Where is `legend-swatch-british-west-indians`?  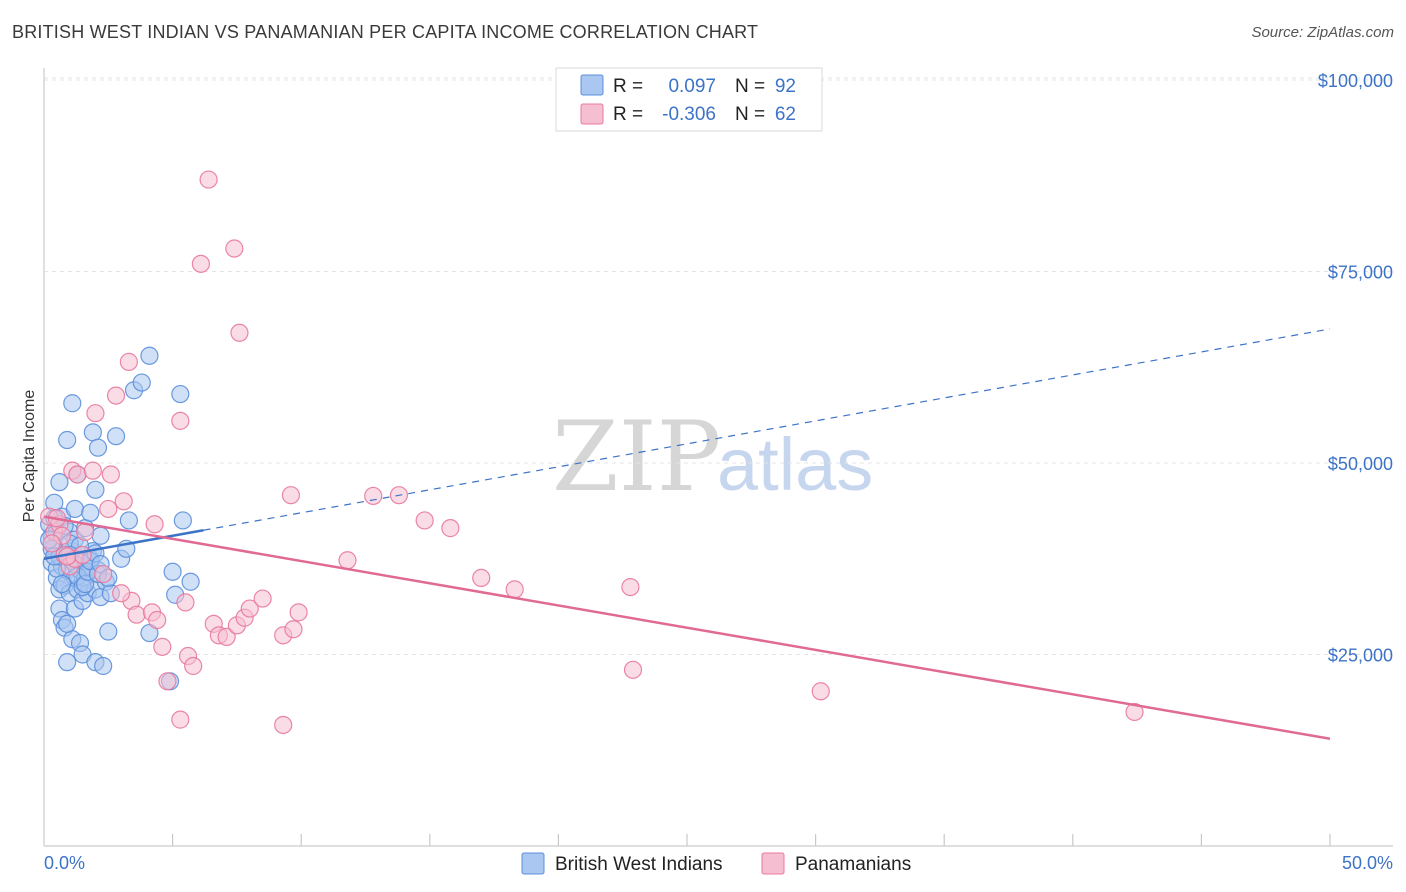
legend-swatch-british-west-indians is located at coordinates (592, 85).